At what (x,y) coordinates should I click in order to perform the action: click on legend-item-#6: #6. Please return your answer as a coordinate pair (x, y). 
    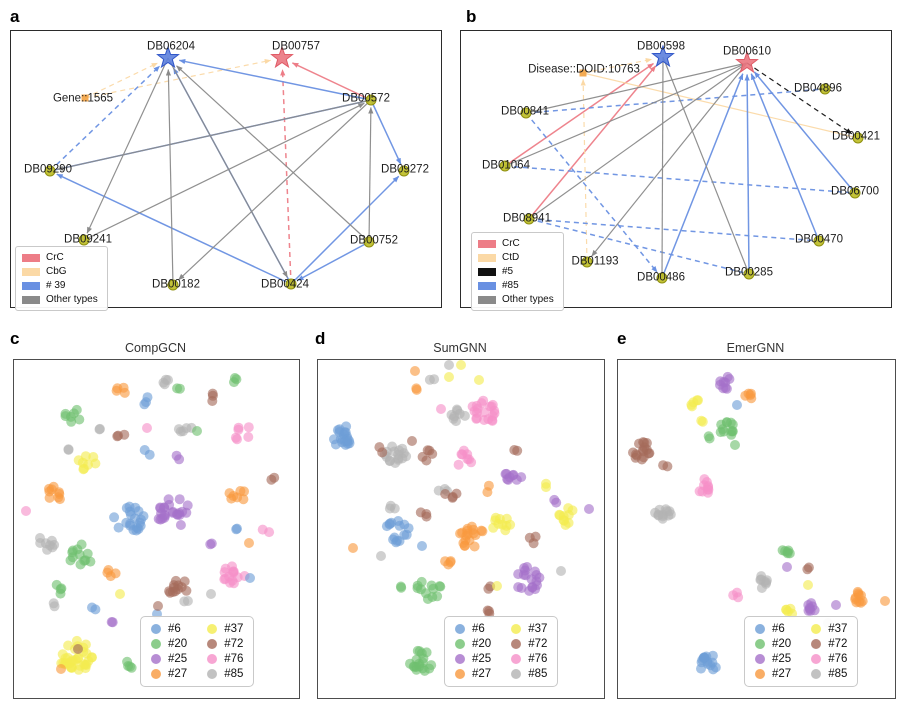
    Looking at the image, I should click on (773, 629).